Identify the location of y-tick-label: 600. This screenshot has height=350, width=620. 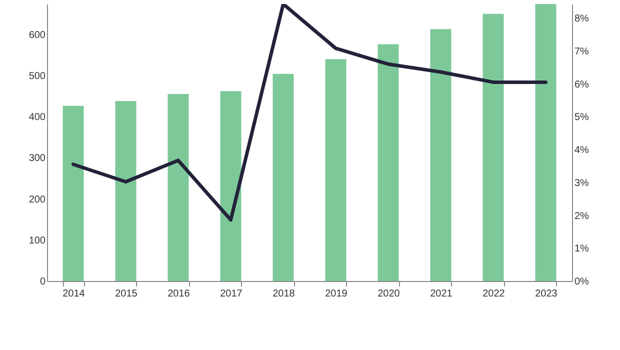
(37, 35).